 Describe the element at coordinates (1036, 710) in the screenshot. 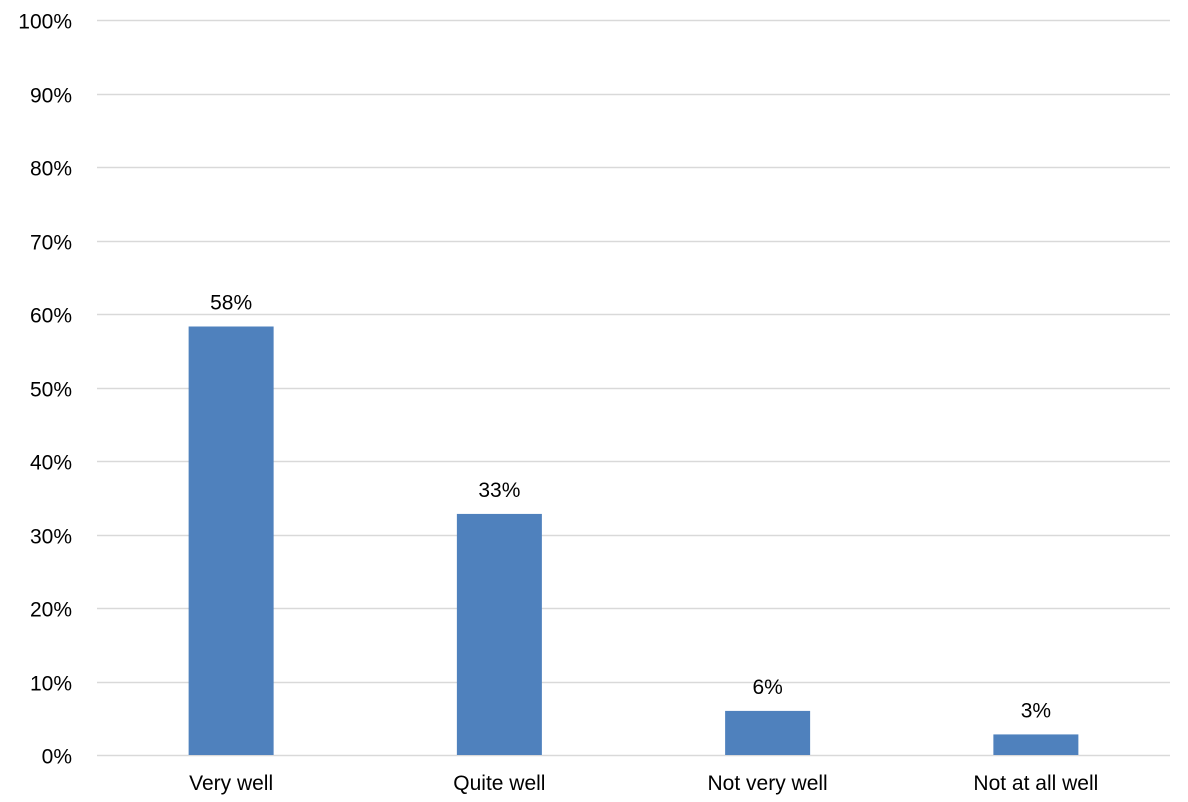

I see `data-label: 3%` at that location.